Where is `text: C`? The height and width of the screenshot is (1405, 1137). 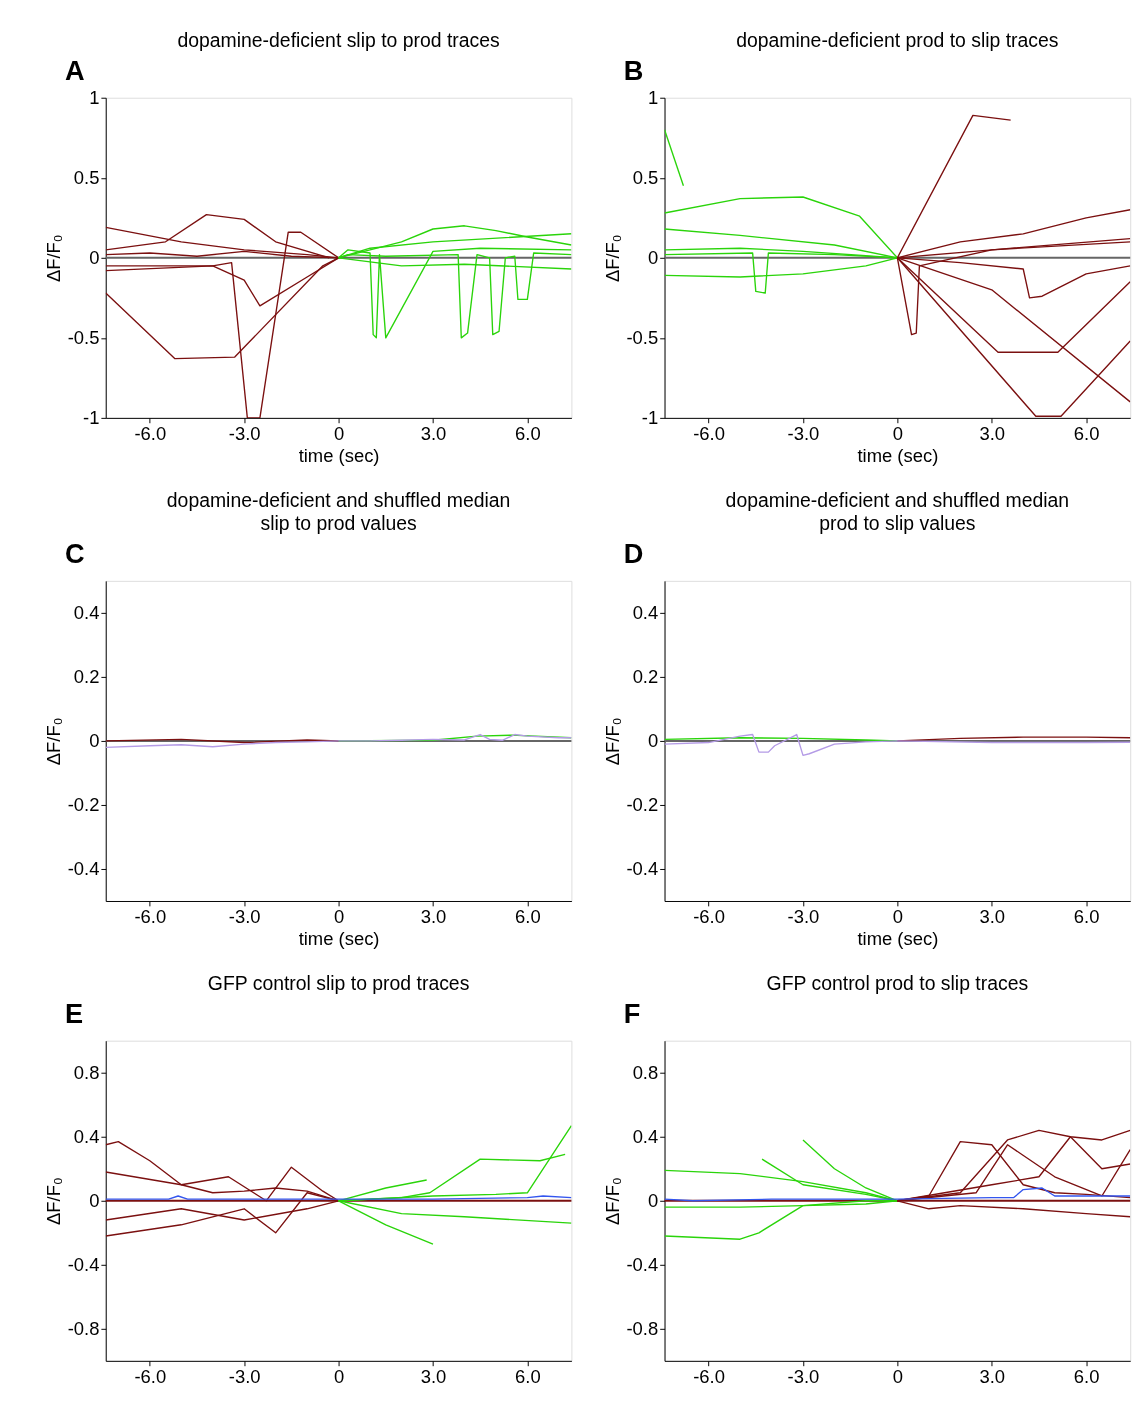
text: C is located at coordinates (75, 554).